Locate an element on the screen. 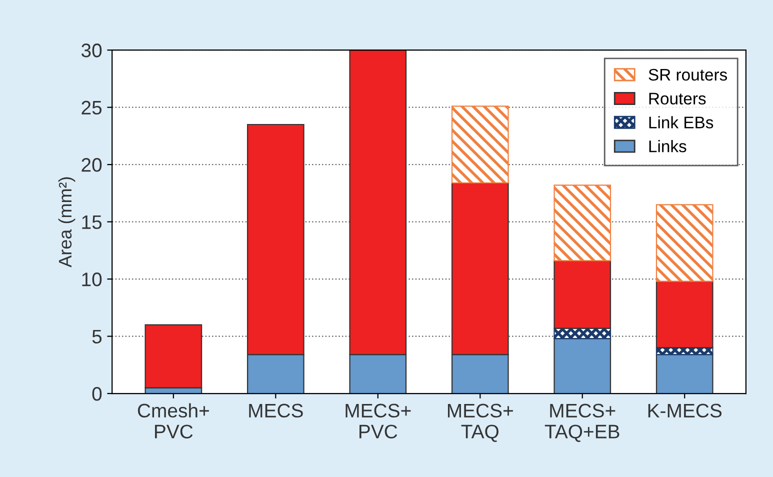 The height and width of the screenshot is (477, 773). y-axis-title: Area (mm²) is located at coordinates (67, 222).